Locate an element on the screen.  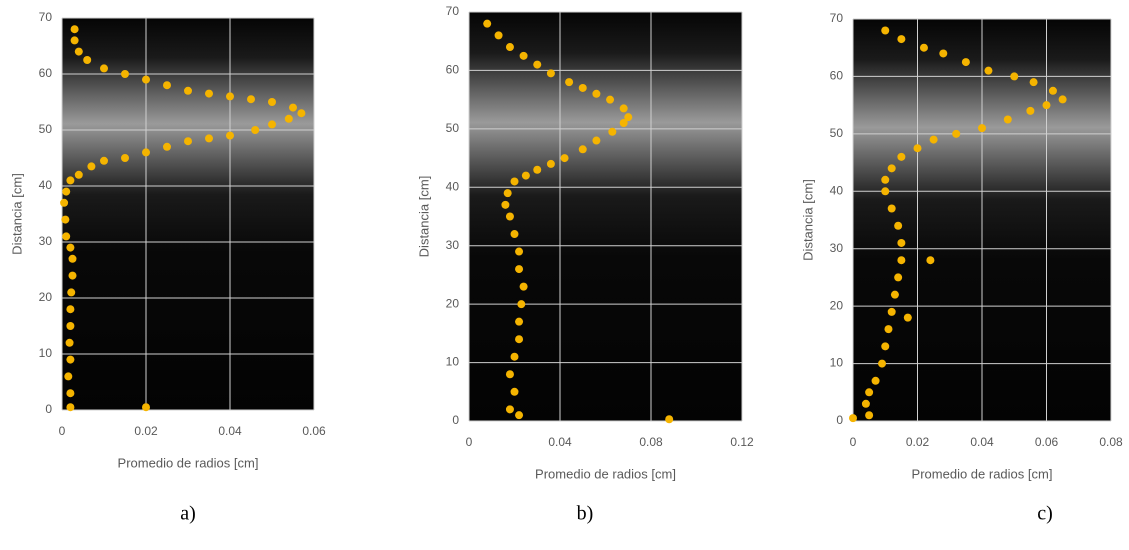
x-tick-label: 0.08 is located at coordinates (1111, 442).